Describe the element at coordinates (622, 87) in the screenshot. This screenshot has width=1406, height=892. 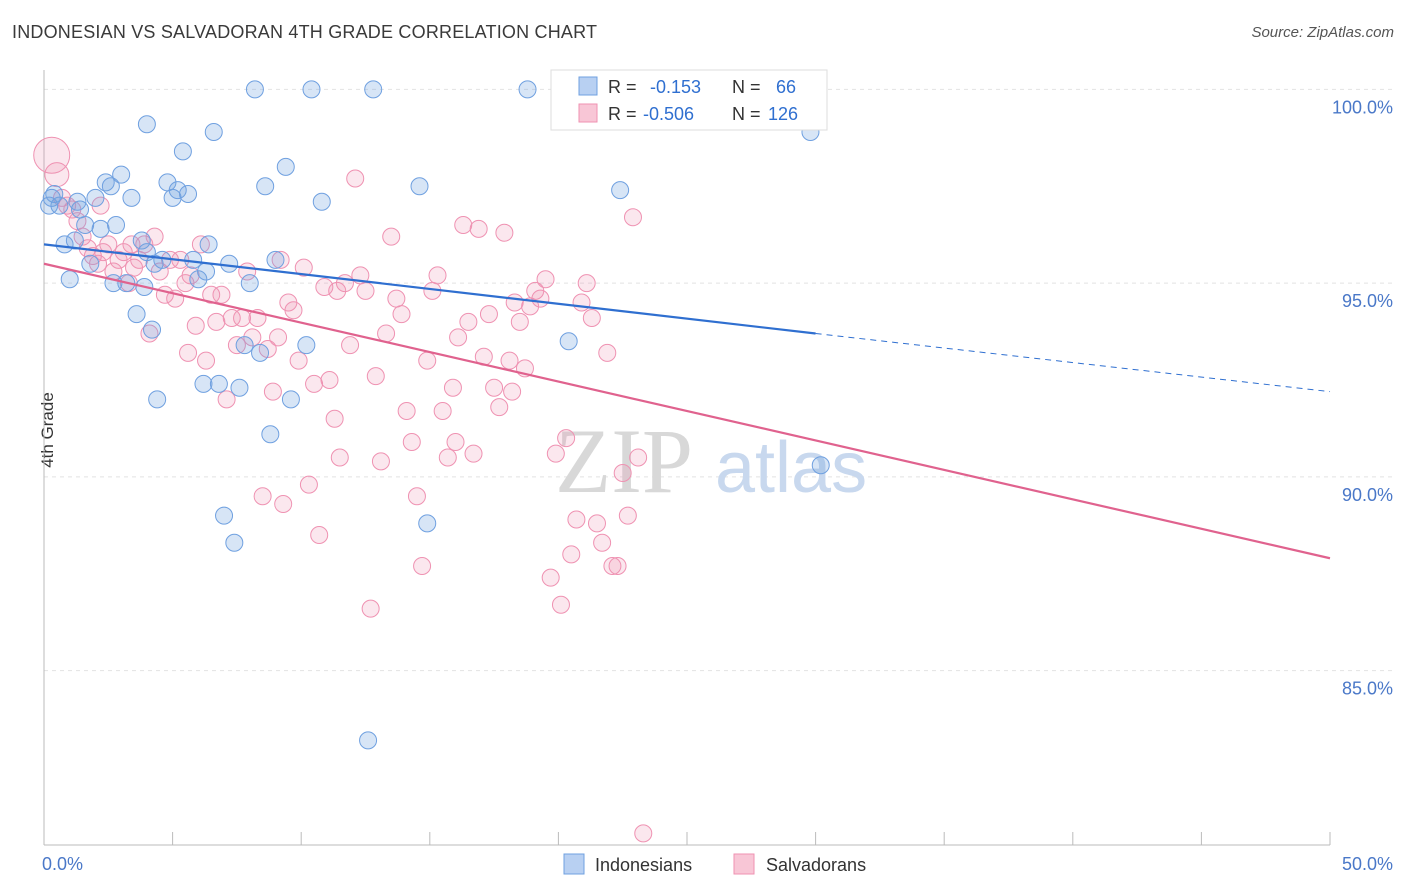
I see `stat-r-label-1: R =` at that location.